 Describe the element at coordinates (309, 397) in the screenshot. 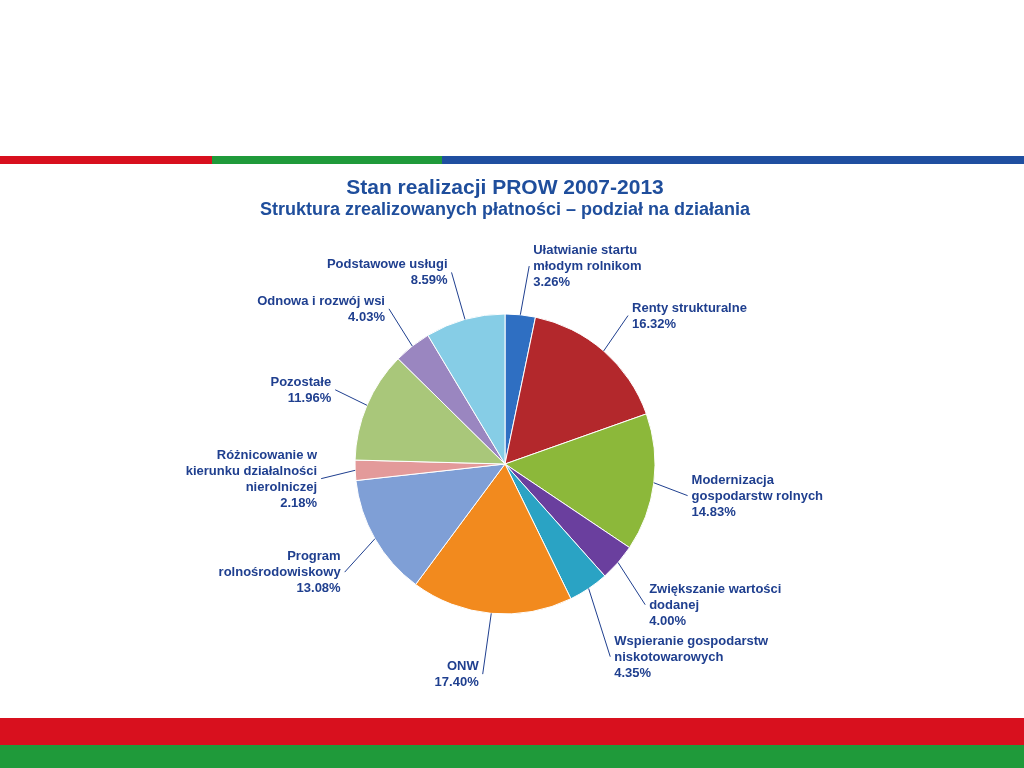

I see `data-label: 11.96%` at that location.